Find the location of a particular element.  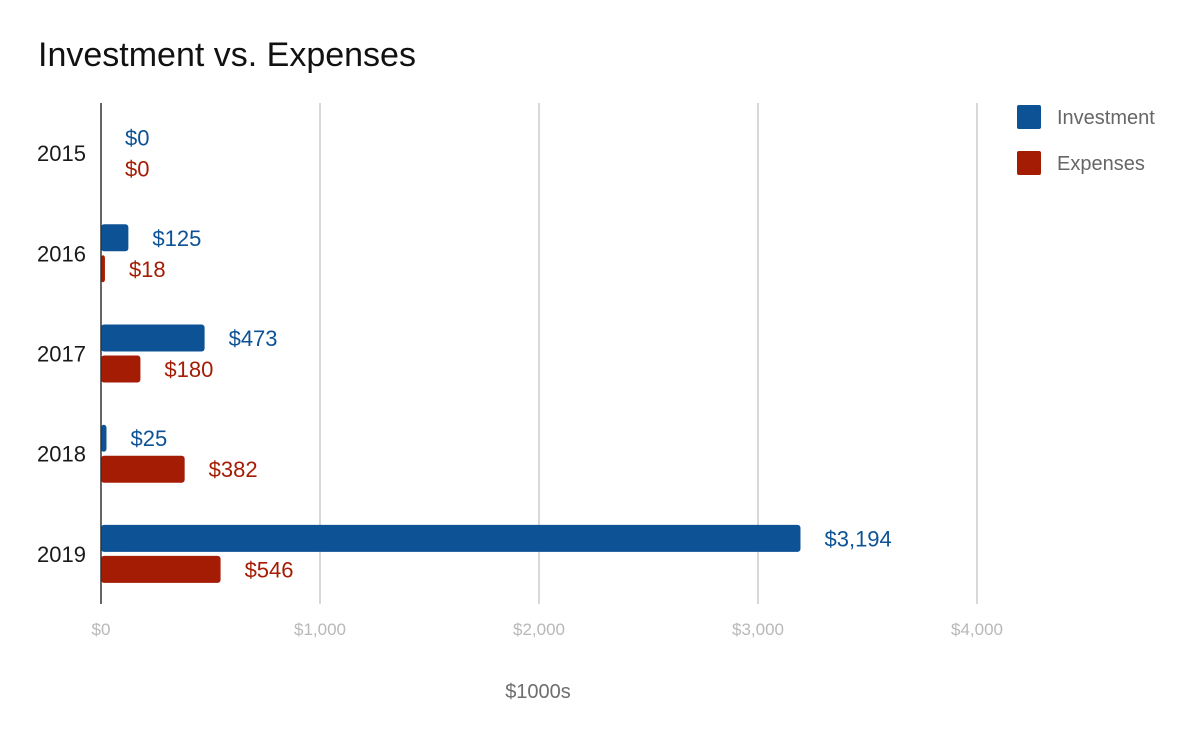

data-label-expenses: $546 is located at coordinates (269, 569).